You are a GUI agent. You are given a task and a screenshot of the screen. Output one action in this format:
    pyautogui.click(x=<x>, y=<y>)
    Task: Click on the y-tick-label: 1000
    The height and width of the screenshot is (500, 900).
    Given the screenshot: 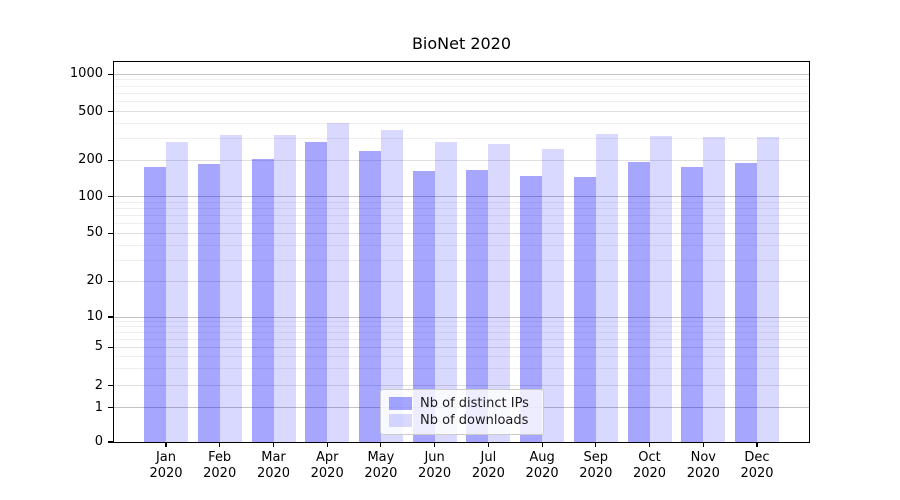 What is the action you would take?
    pyautogui.click(x=86, y=74)
    